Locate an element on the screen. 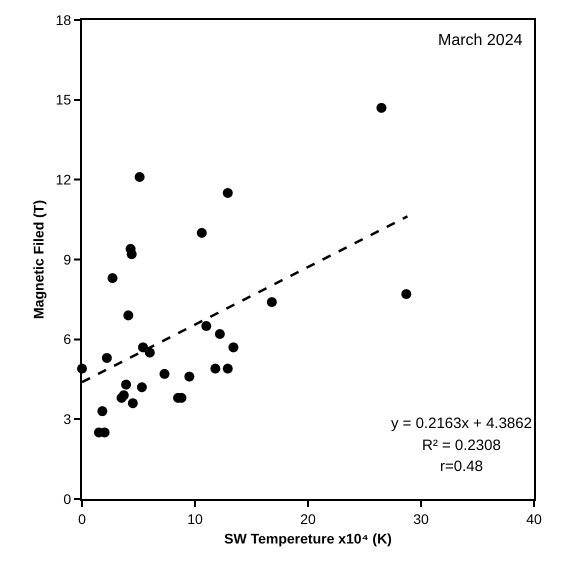 The image size is (562, 569). x-tick-label: 30 is located at coordinates (421, 518).